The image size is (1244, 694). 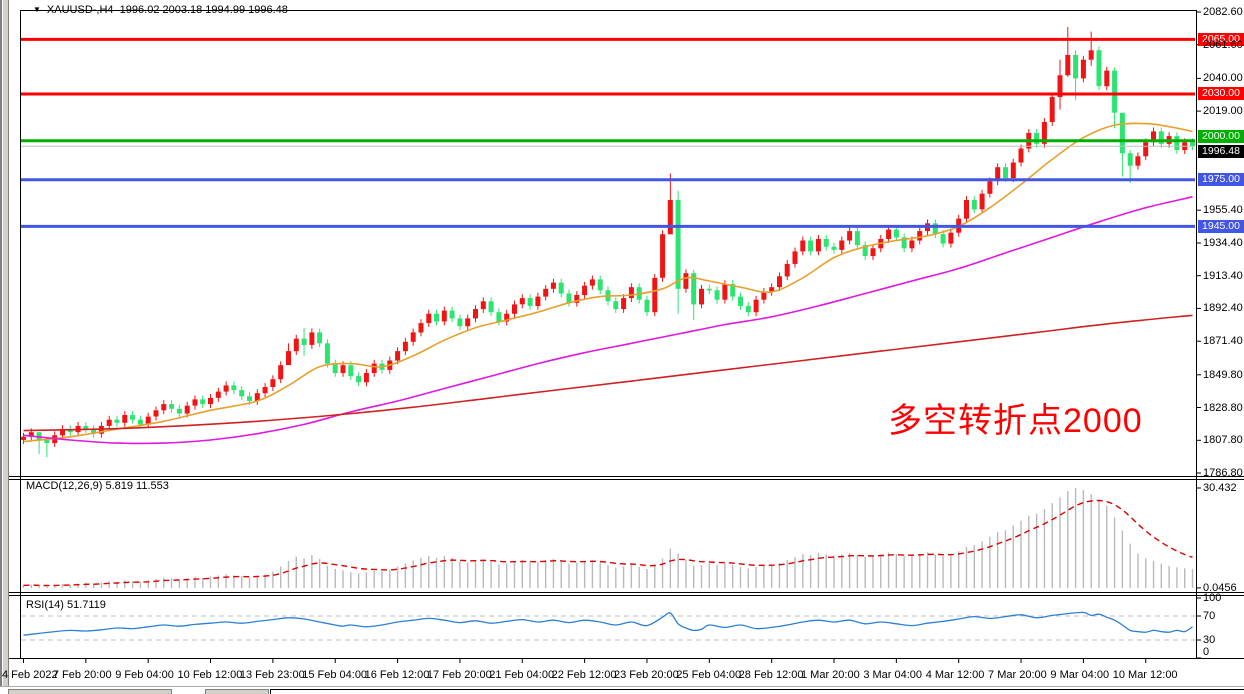 I want to click on price-axis-tick: 1892.40, so click(x=1223, y=308).